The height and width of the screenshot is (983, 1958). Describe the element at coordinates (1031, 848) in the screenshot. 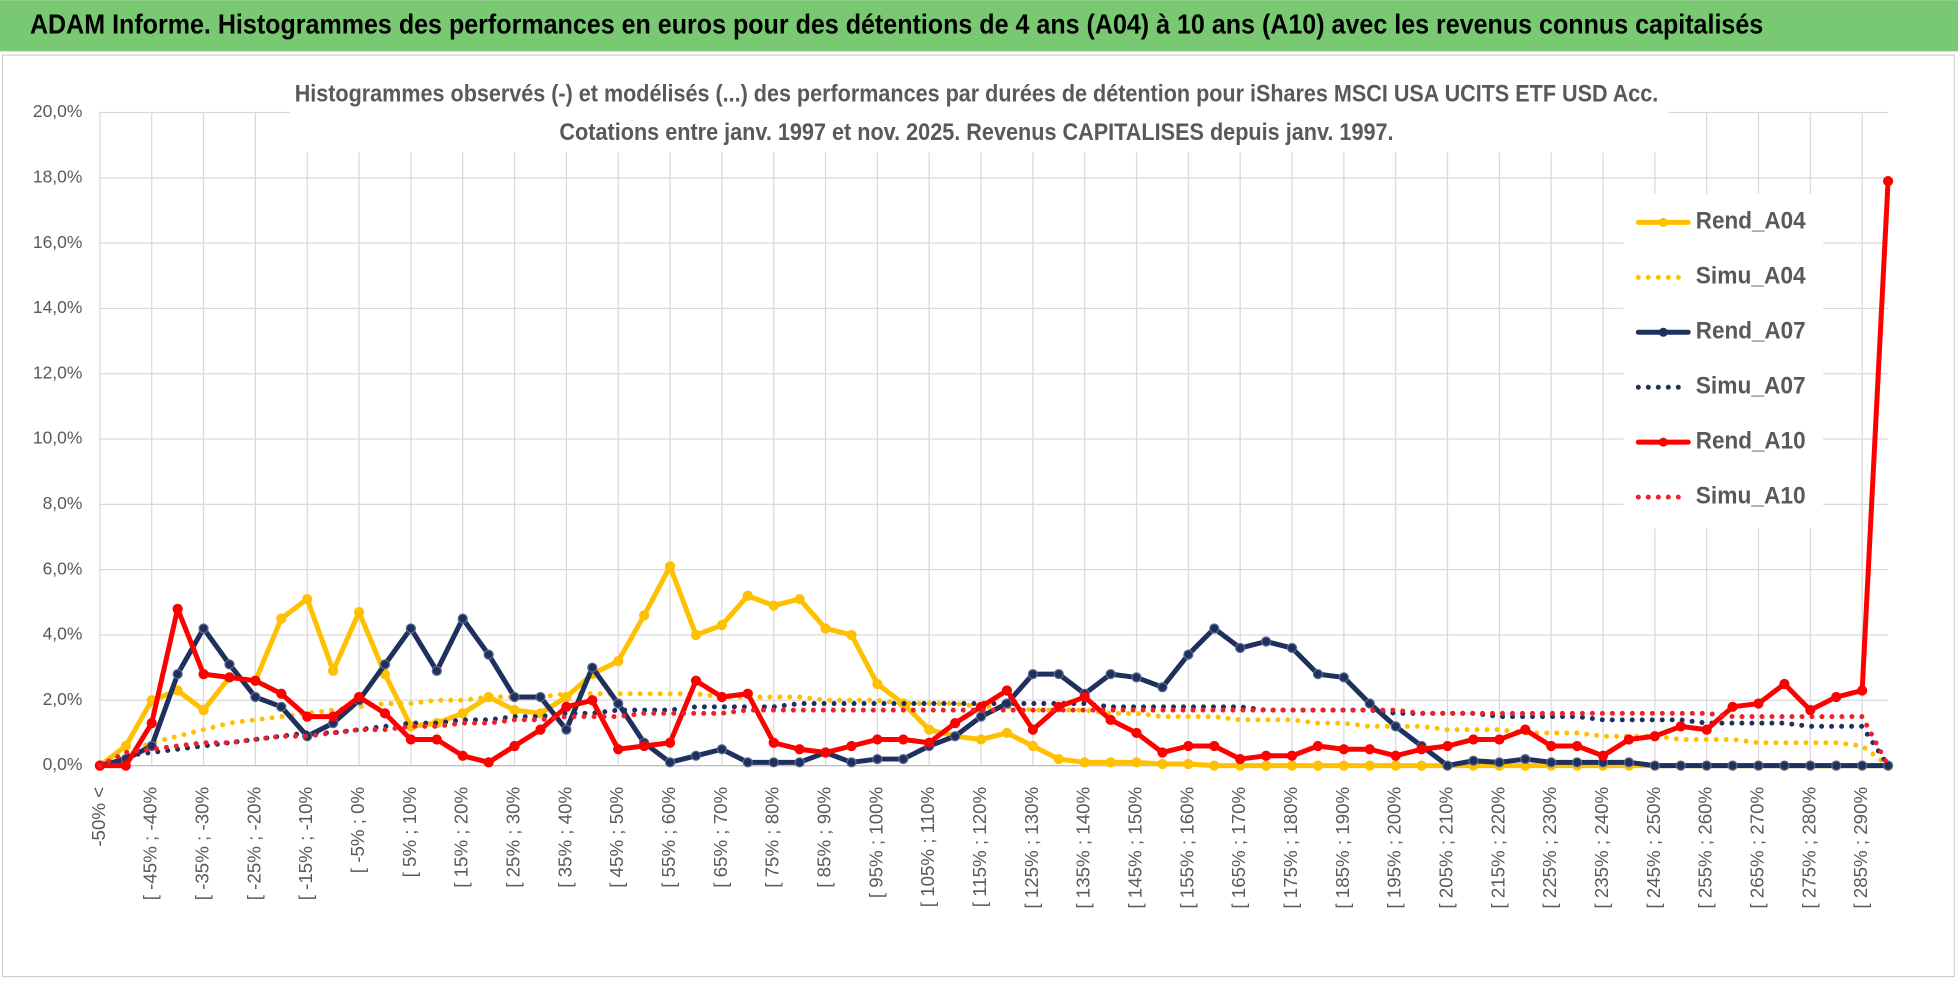

I see `x-tick-label: [ 125% ; 130%` at that location.